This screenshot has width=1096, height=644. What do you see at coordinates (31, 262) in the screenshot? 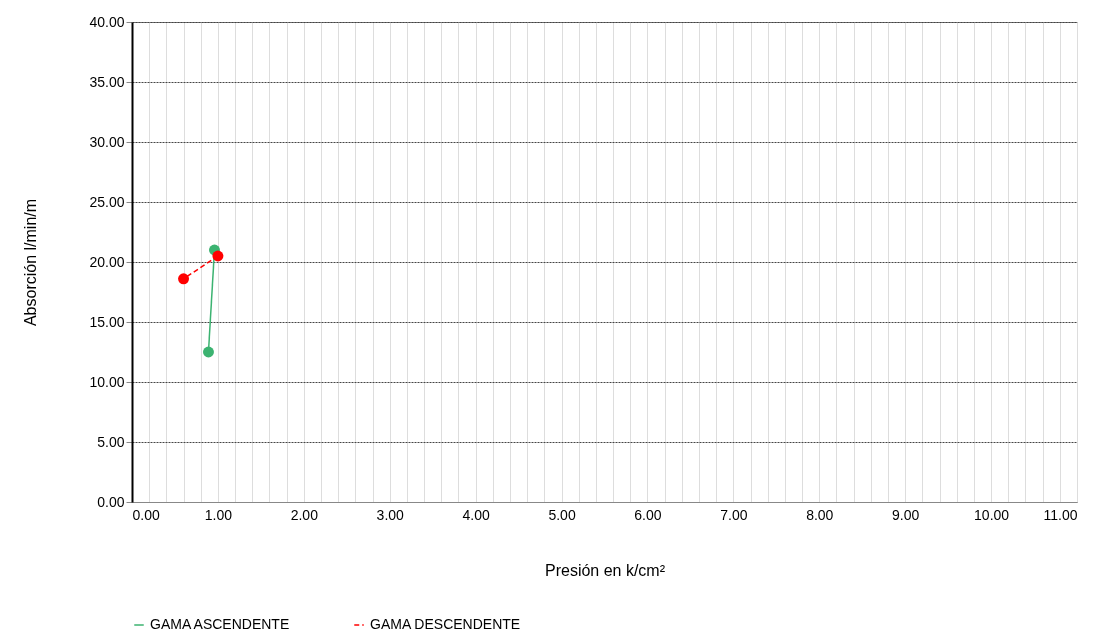
I see `y-axis-title: Absorción l/min/m` at bounding box center [31, 262].